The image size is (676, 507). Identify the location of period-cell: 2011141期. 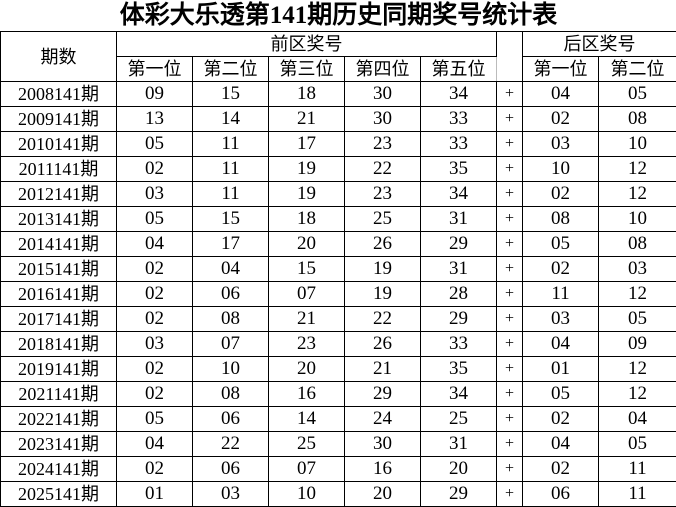
(58, 169).